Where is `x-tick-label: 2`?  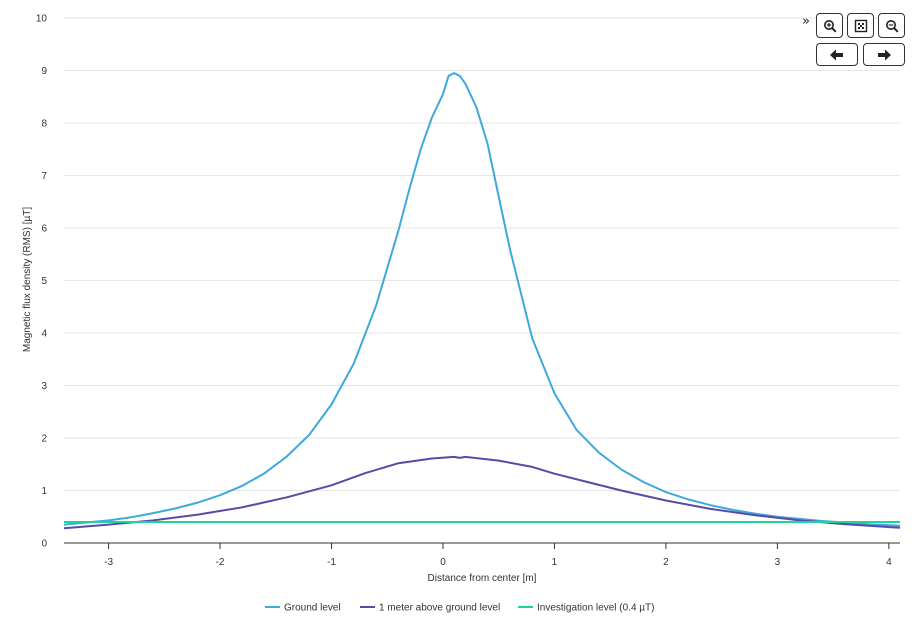
x-tick-label: 2 is located at coordinates (666, 562).